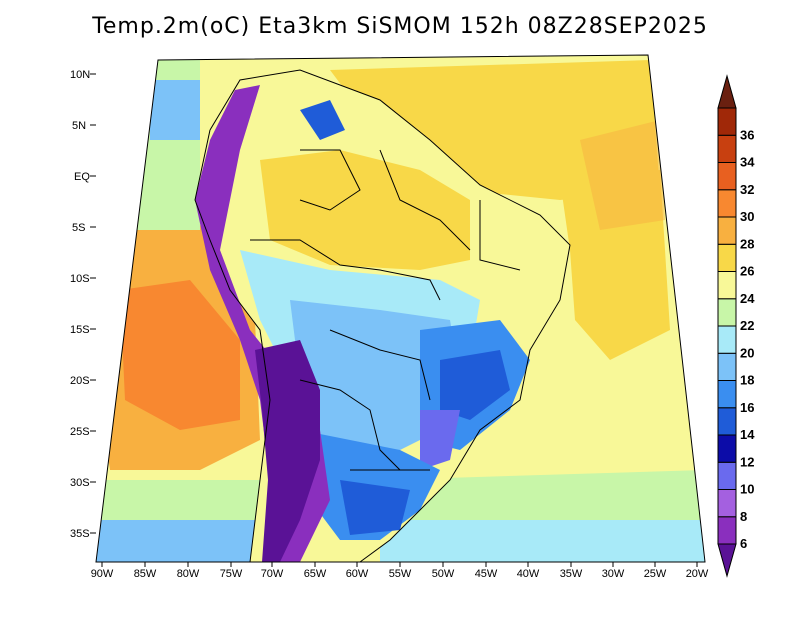 Image resolution: width=800 pixels, height=618 pixels. I want to click on lat-ticks, so click(93, 303).